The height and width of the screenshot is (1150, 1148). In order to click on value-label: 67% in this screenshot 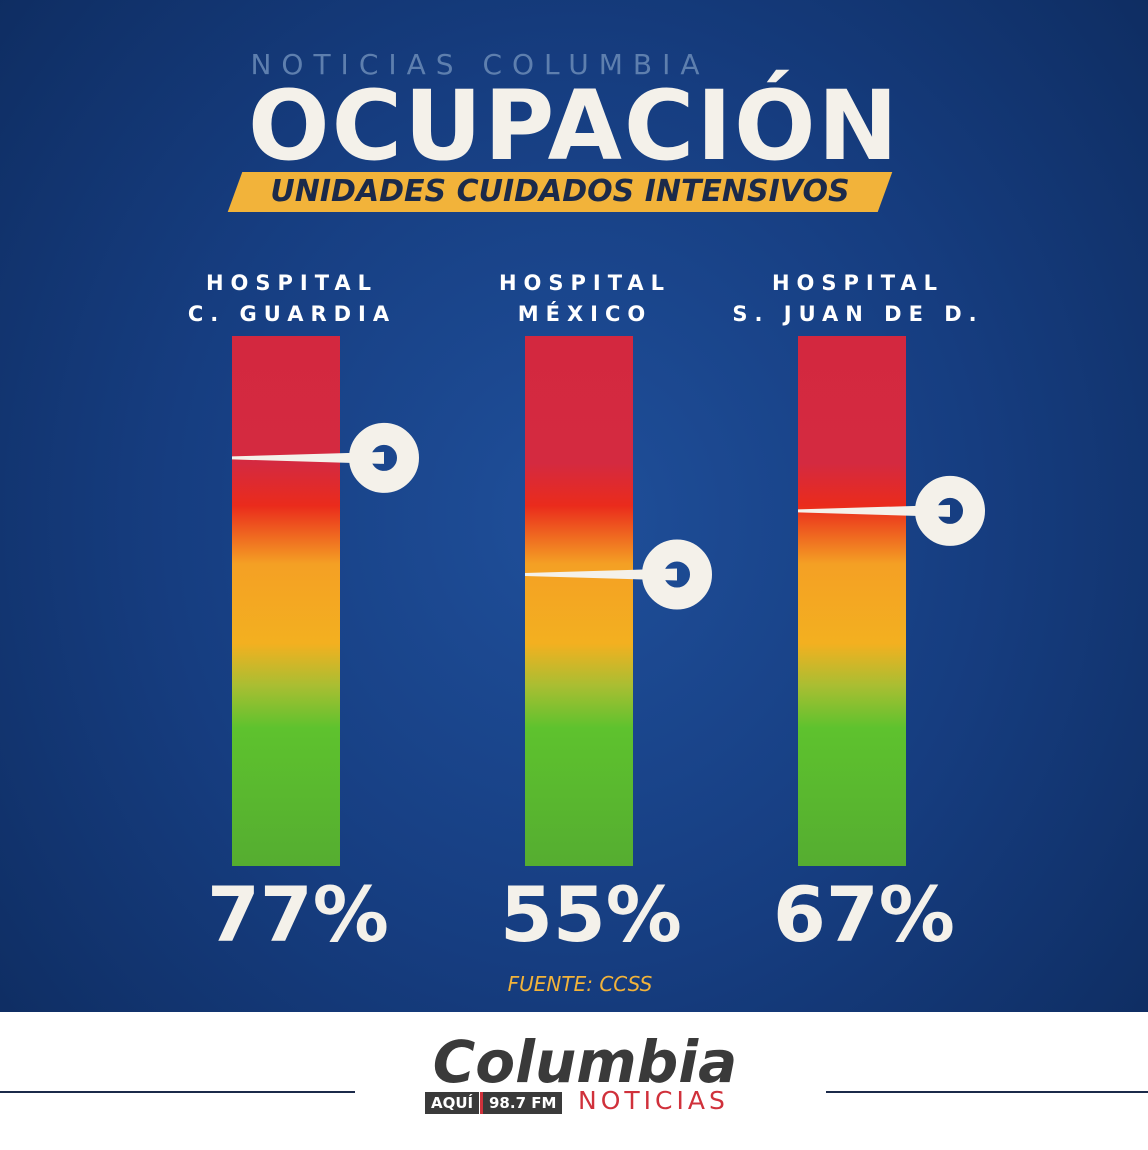, I will do `click(864, 914)`.